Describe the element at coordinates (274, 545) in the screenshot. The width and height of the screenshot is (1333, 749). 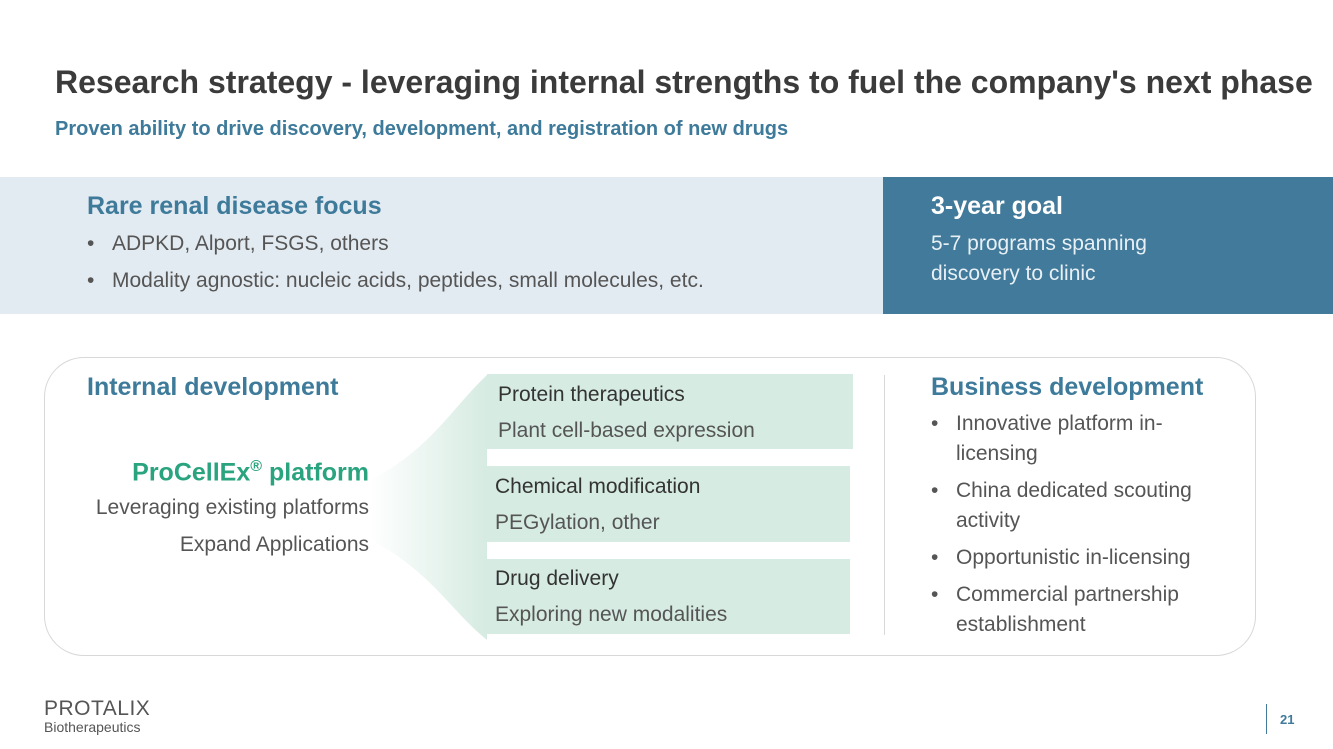
I see `internal-line: Expand Applications` at that location.